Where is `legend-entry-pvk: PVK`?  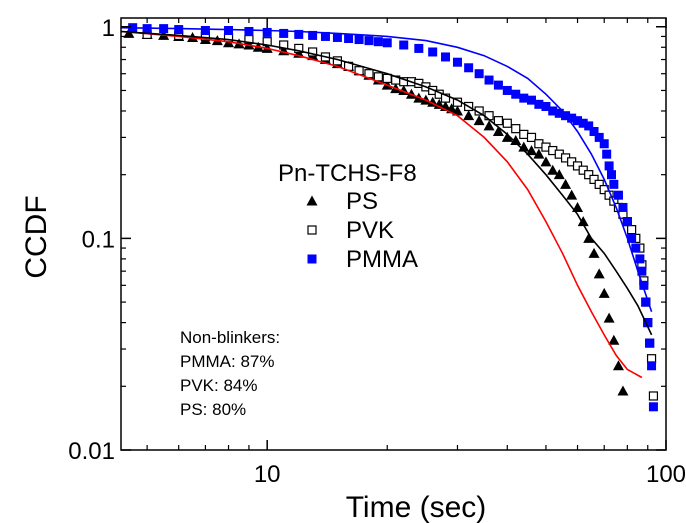 legend-entry-pvk: PVK is located at coordinates (350, 230).